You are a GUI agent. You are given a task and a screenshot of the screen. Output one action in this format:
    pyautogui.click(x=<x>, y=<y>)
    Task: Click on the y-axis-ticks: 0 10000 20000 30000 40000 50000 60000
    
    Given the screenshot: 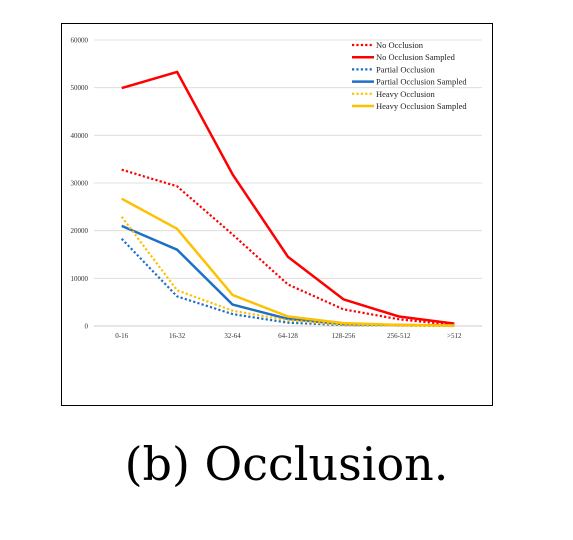 What is the action you would take?
    pyautogui.click(x=80, y=184)
    